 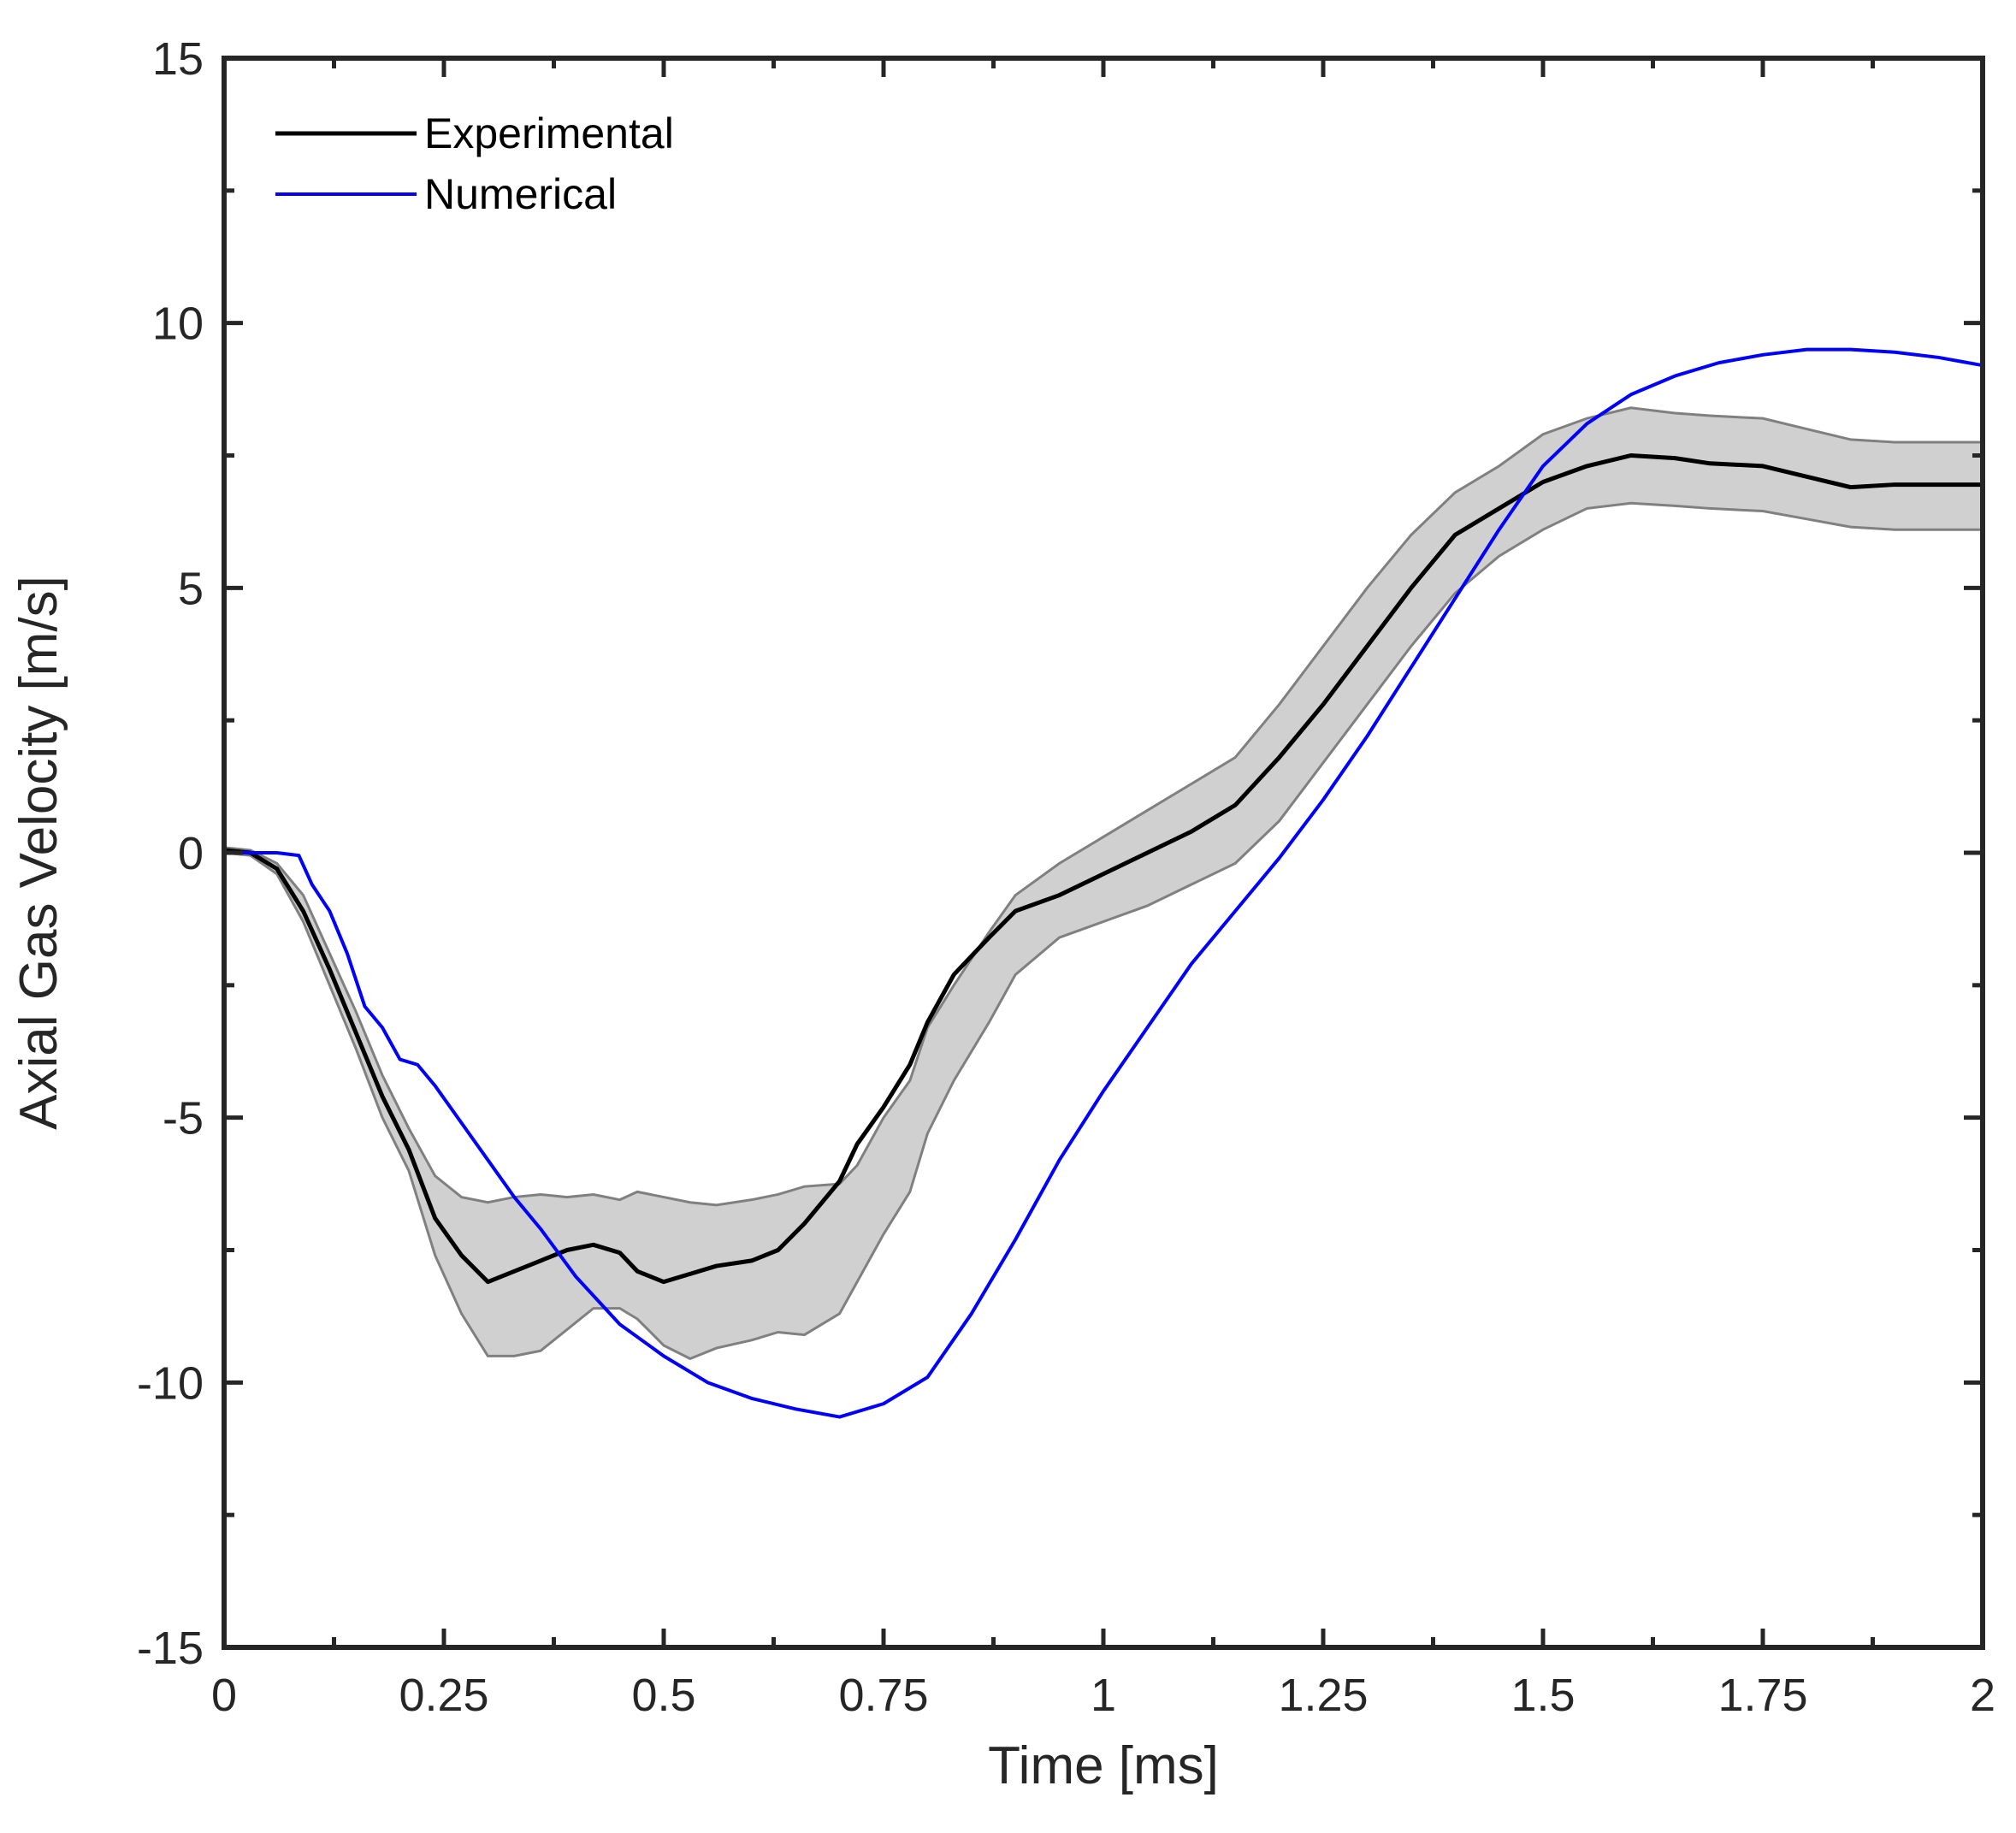 What do you see at coordinates (38, 853) in the screenshot?
I see `y-axis-label: Axial Gas Velocity [m/s]` at bounding box center [38, 853].